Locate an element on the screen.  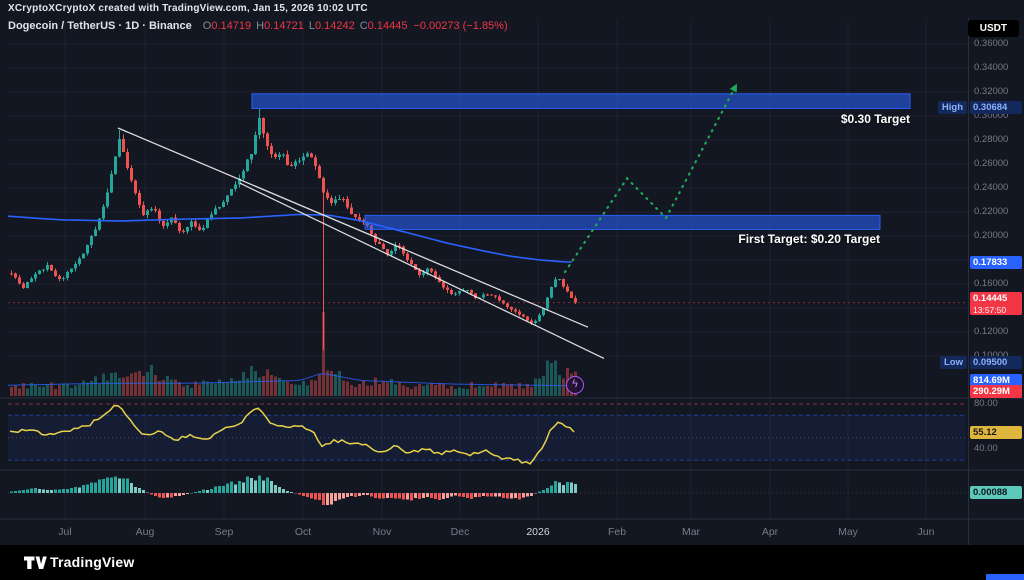
price-change: −0.00273 (−1.85%) is located at coordinates (460, 26).